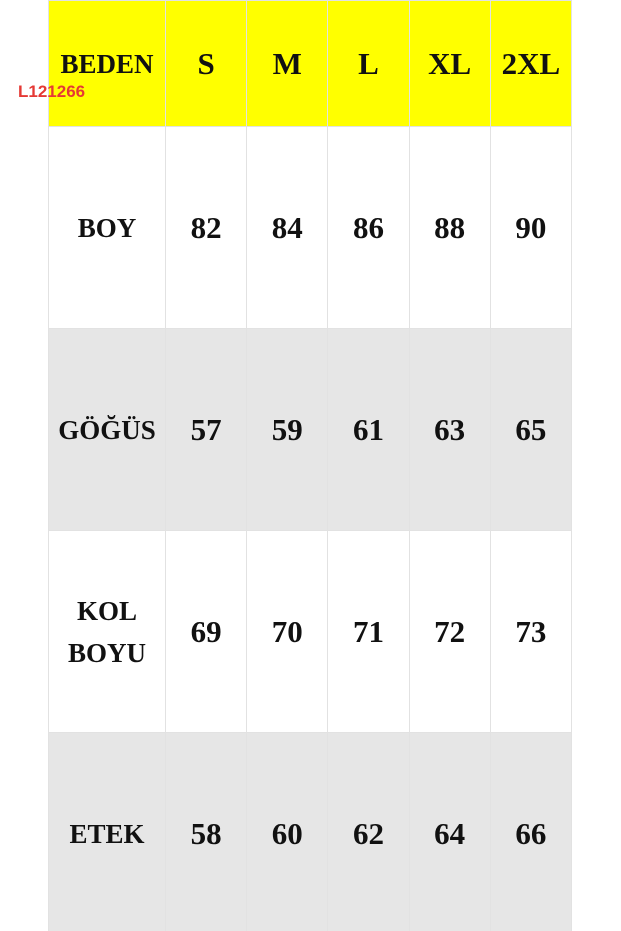 The width and height of the screenshot is (621, 931). I want to click on cell: 57, so click(206, 429).